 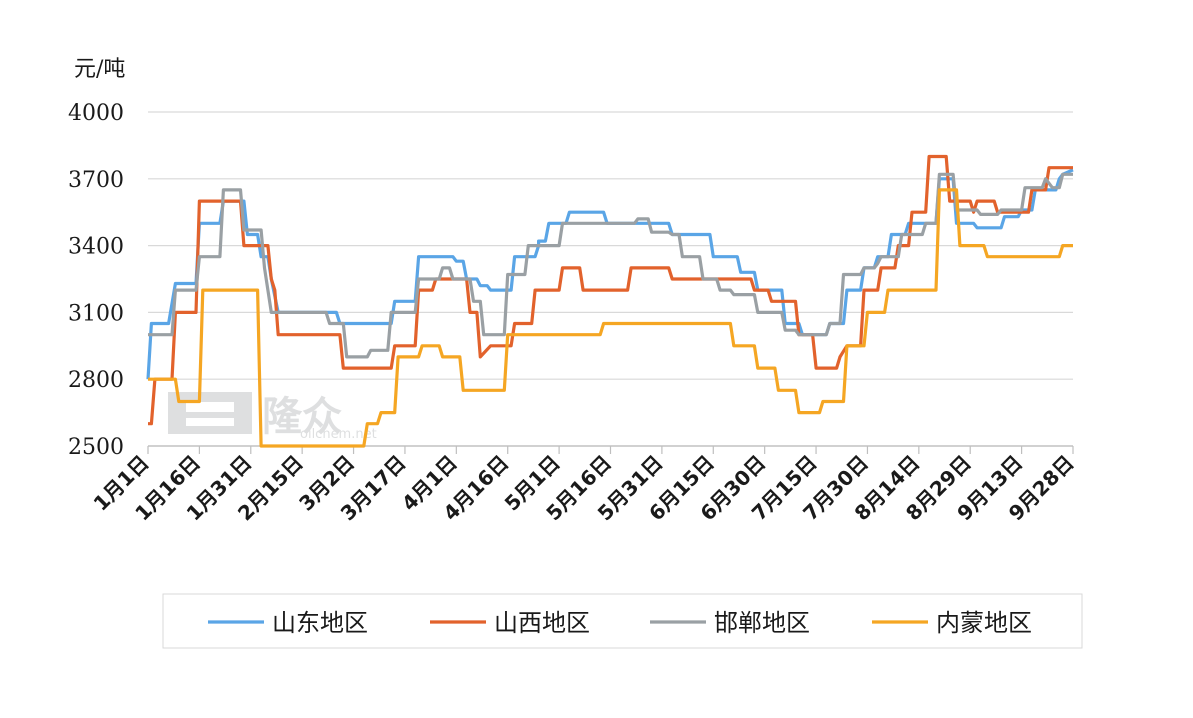 I want to click on y-tick-label: 3100, so click(x=96, y=313).